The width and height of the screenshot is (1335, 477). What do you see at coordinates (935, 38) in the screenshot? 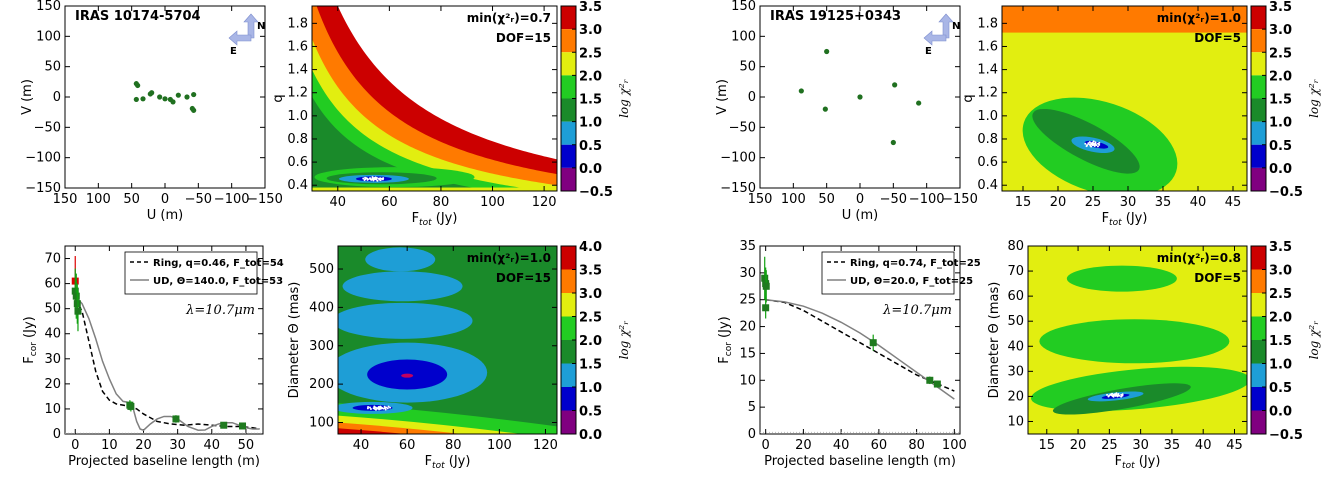
I see `east-arrow-icon` at bounding box center [935, 38].